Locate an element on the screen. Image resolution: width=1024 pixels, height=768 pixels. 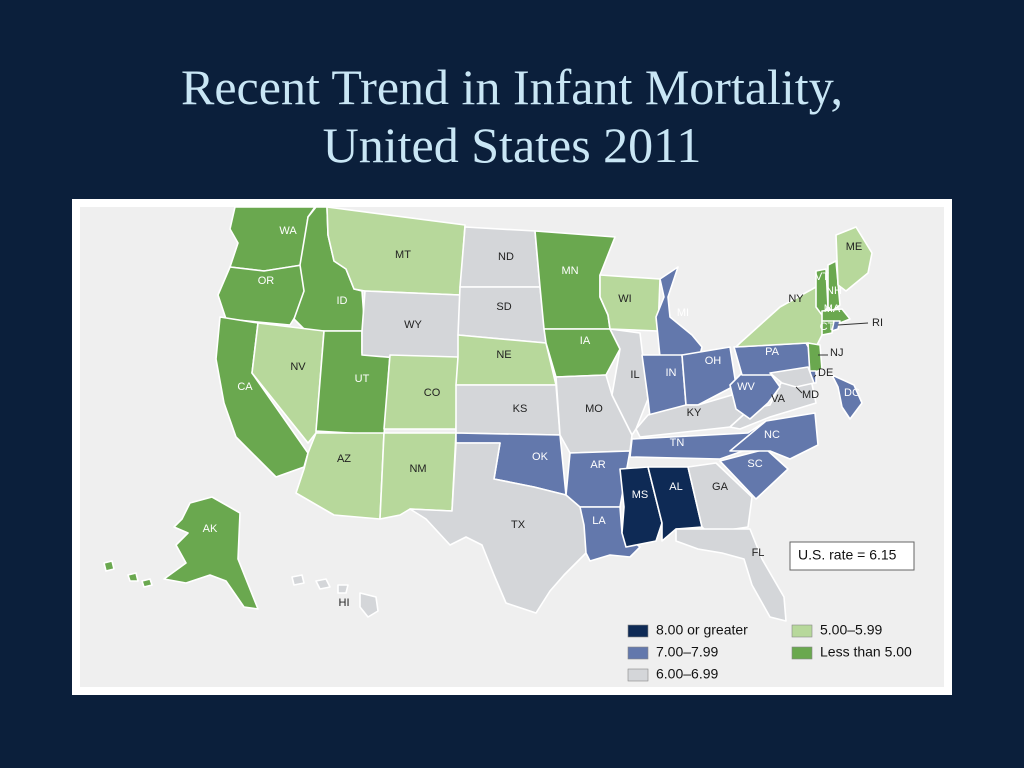
label-ct: CT is located at coordinates (827, 327).